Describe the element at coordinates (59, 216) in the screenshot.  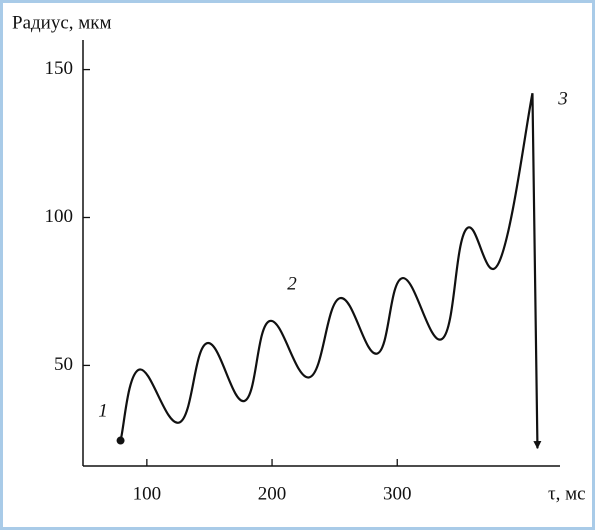
I see `y-tick-label: 100` at that location.